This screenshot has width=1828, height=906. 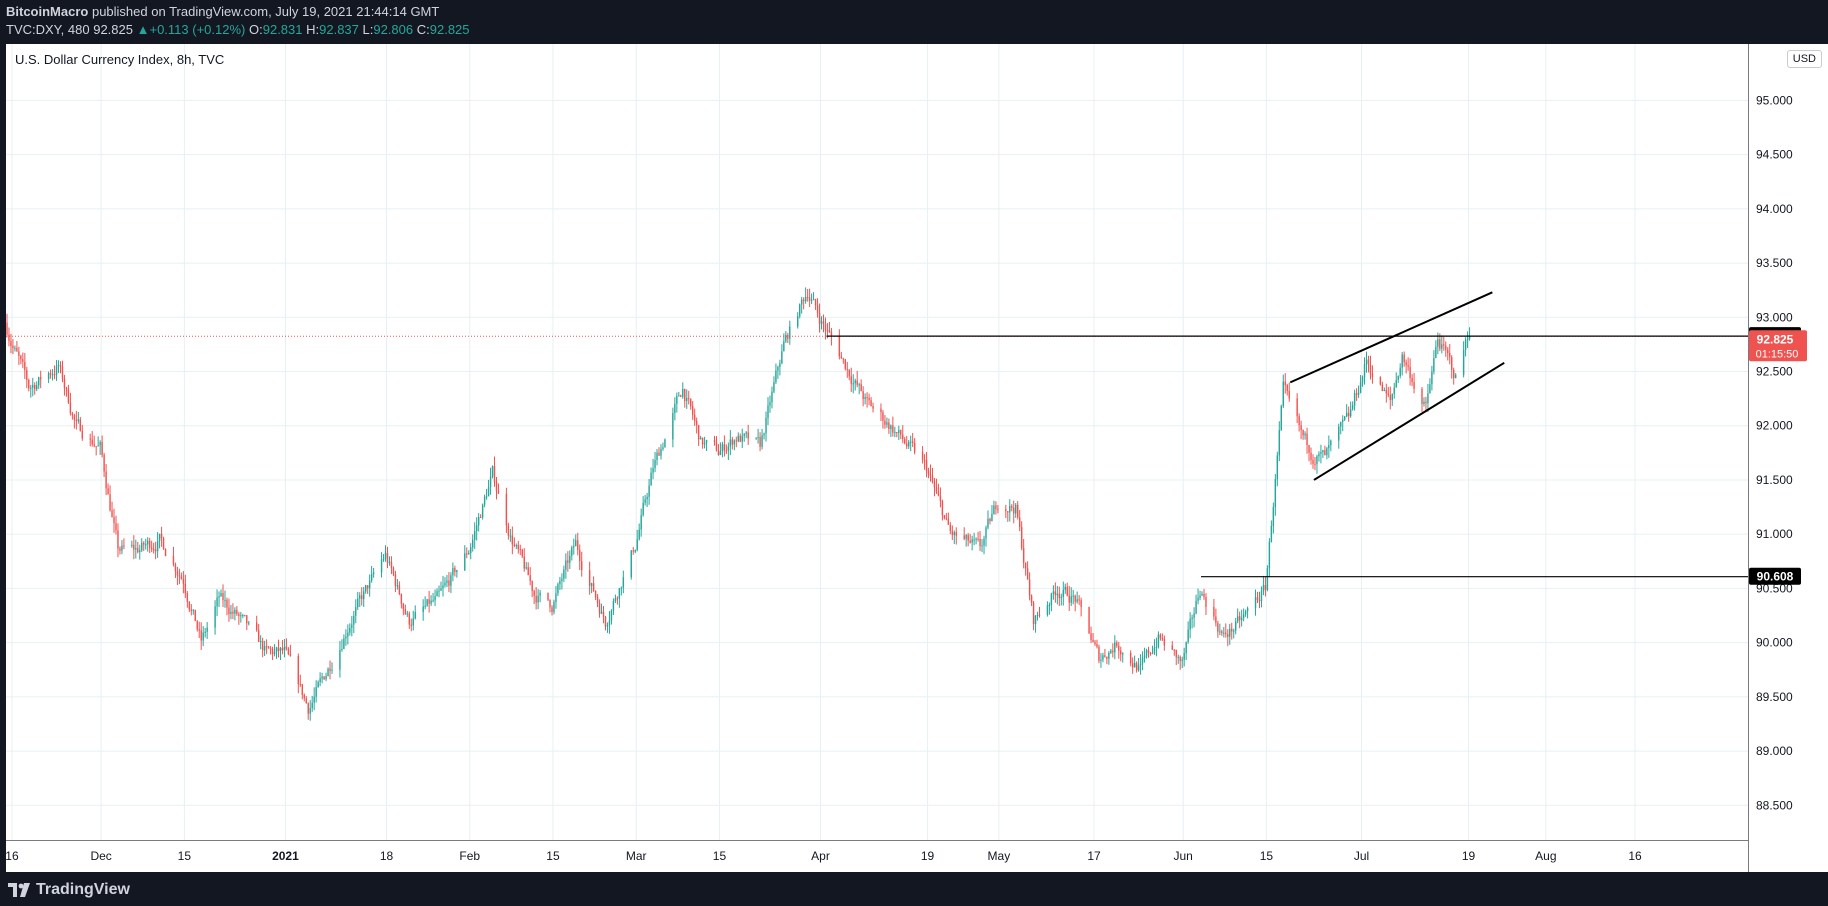 I want to click on tradingview-logo: TradingView, so click(x=69, y=890).